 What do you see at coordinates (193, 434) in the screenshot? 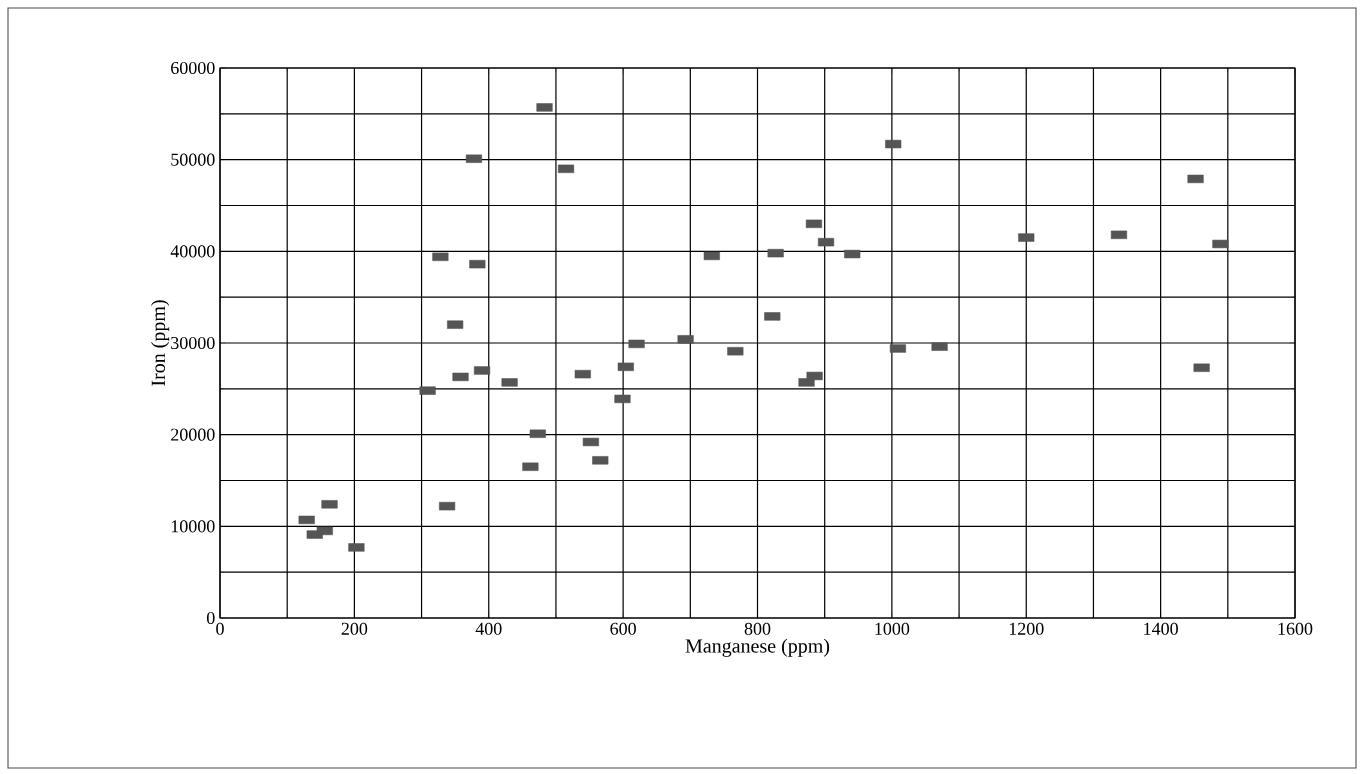
I see `y-tick-label: 20000` at bounding box center [193, 434].